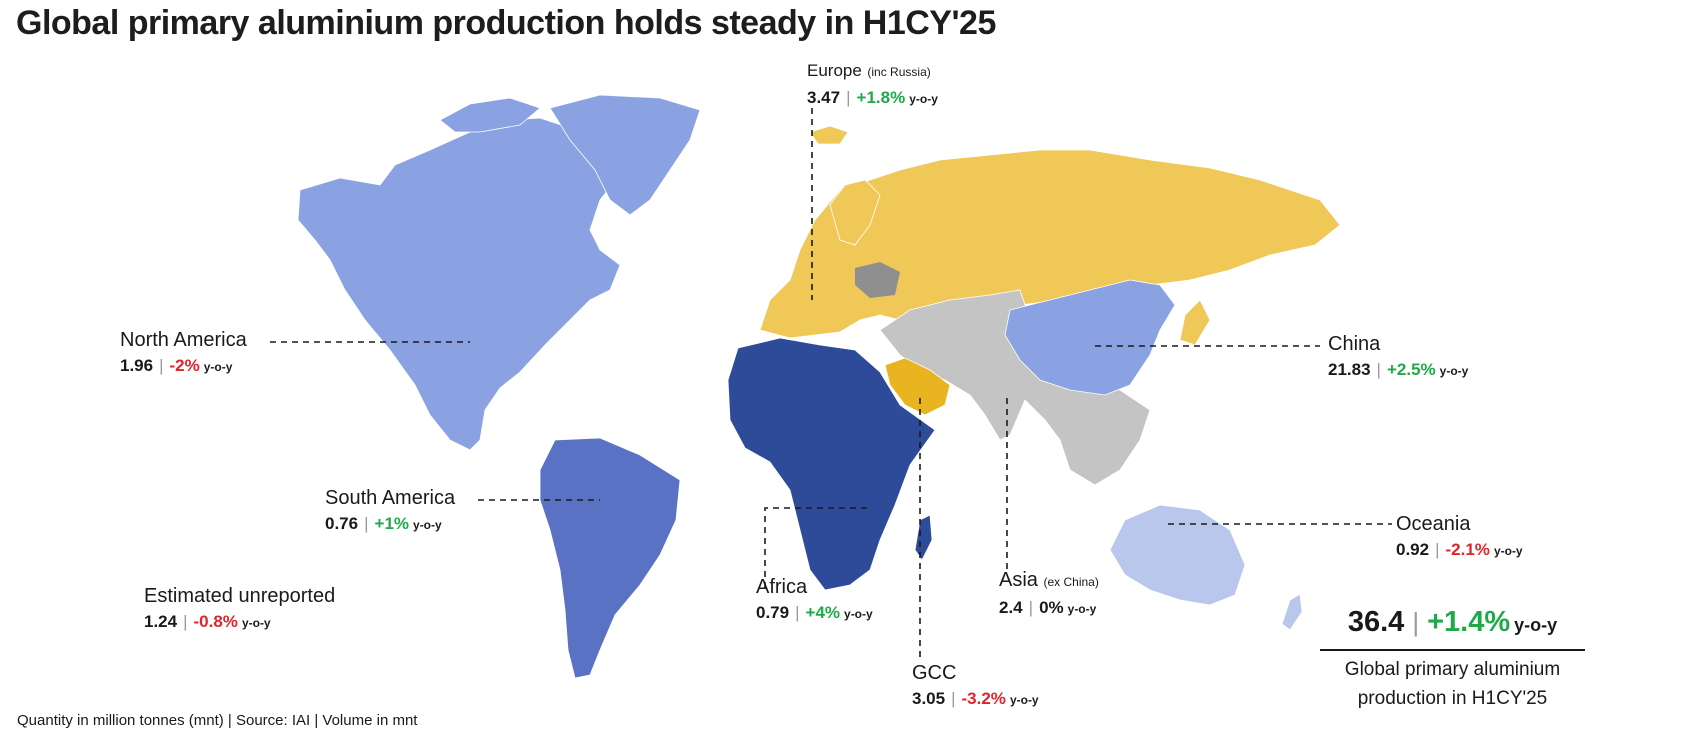 This screenshot has height=747, width=1692. Describe the element at coordinates (1049, 593) in the screenshot. I see `region-asia: Asia (ex China) 2.4 | 0% y-o-y` at that location.